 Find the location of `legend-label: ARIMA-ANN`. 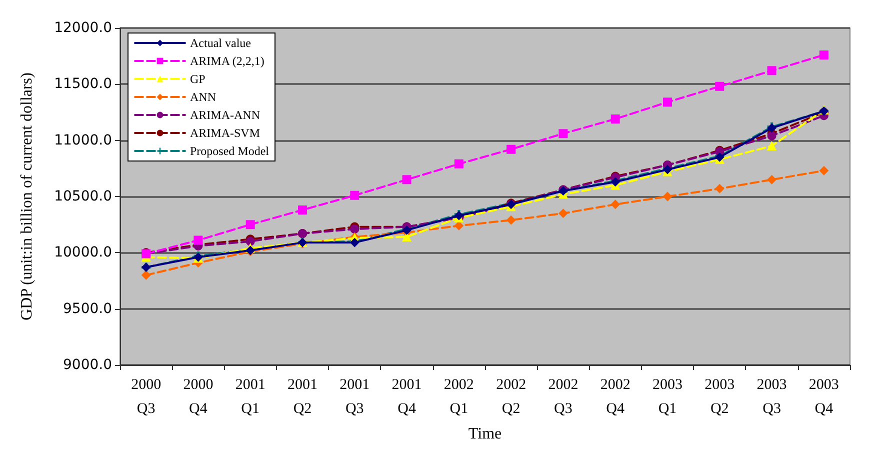

legend-label: ARIMA-ANN is located at coordinates (225, 115).